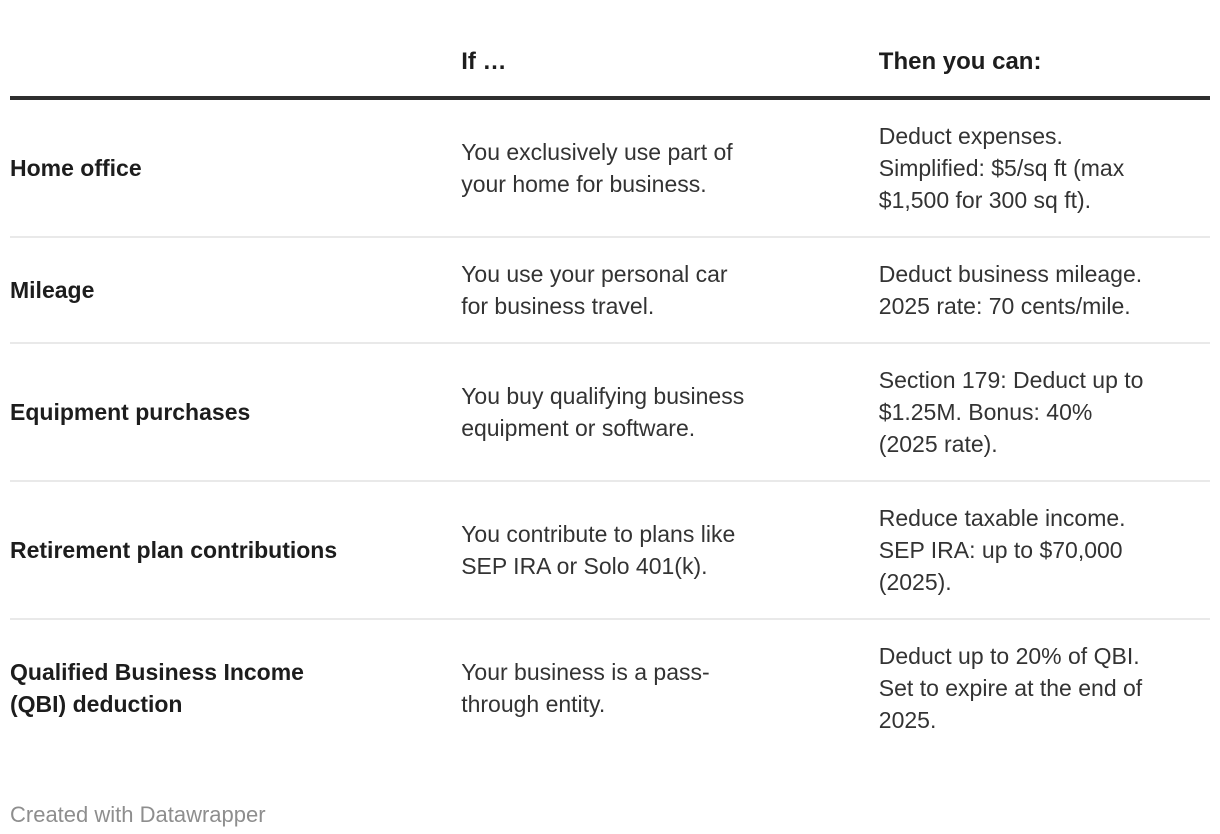  I want to click on attribution-footer: Created with Datawrapper, so click(615, 815).